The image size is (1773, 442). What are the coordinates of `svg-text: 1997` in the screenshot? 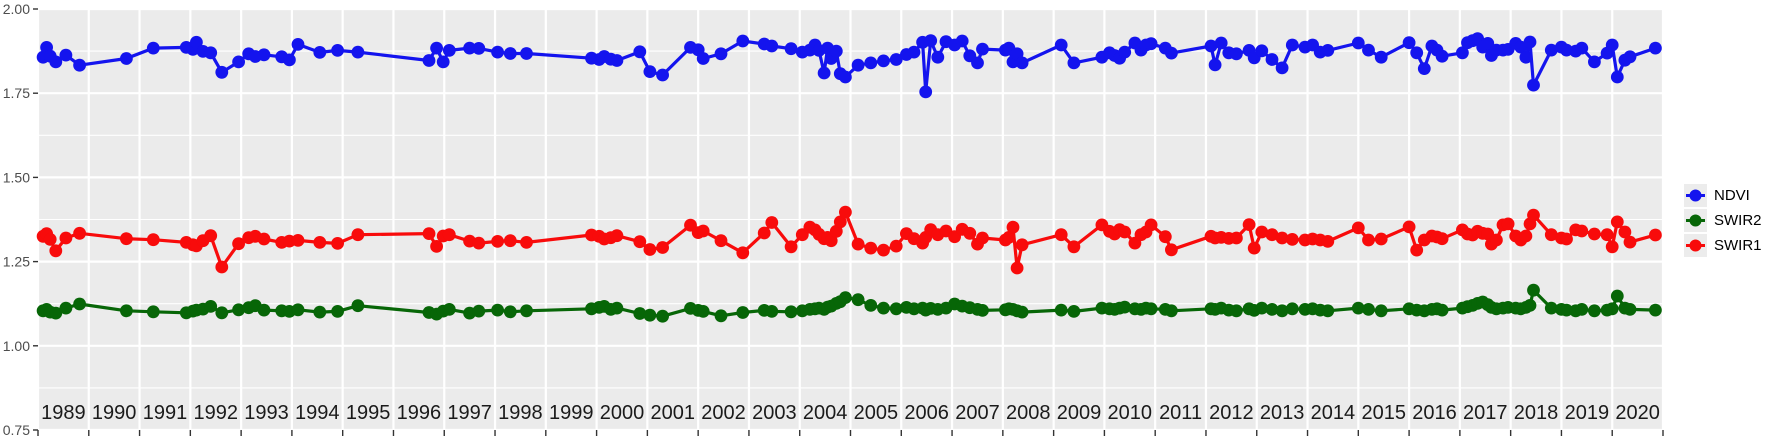 It's located at (469, 413).